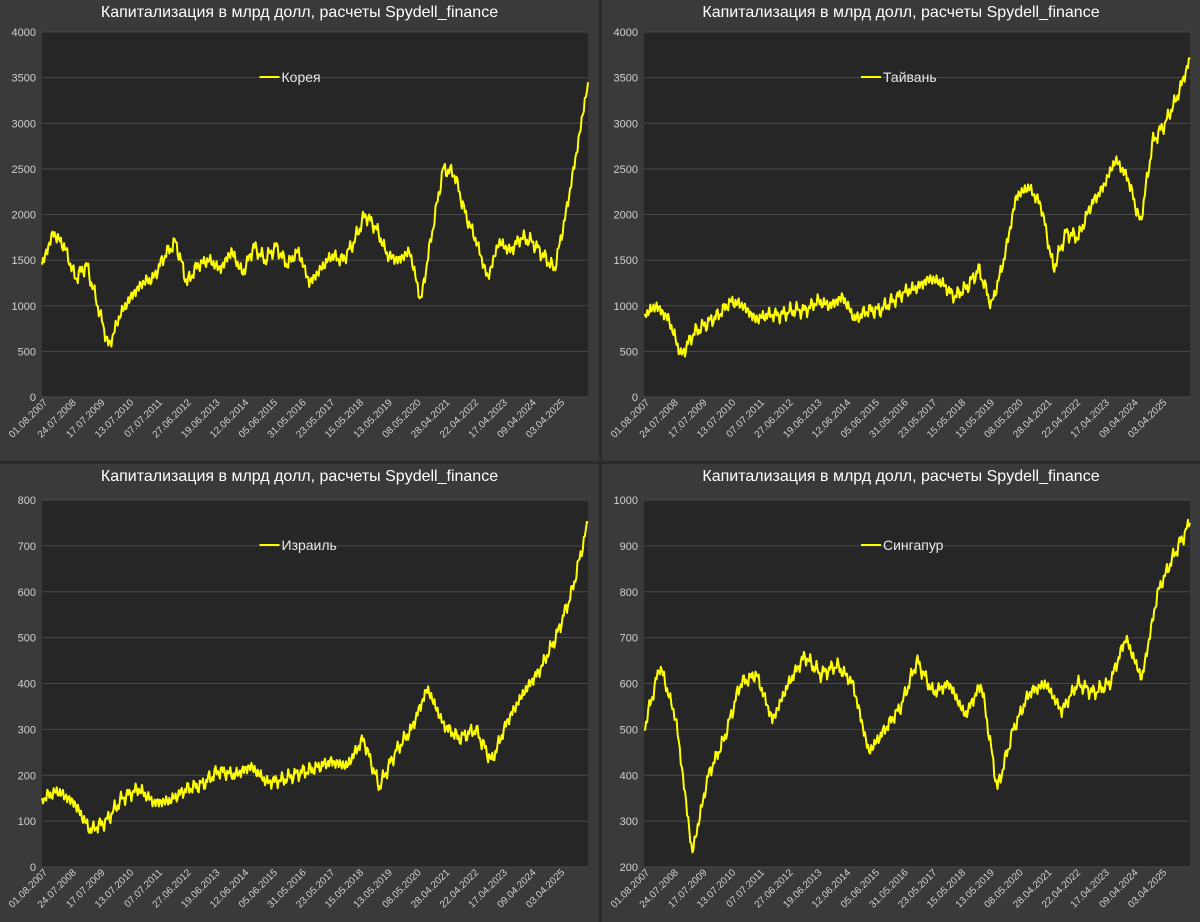 The image size is (1200, 922). Describe the element at coordinates (27, 822) in the screenshot. I see `y-tick-label: 100` at that location.